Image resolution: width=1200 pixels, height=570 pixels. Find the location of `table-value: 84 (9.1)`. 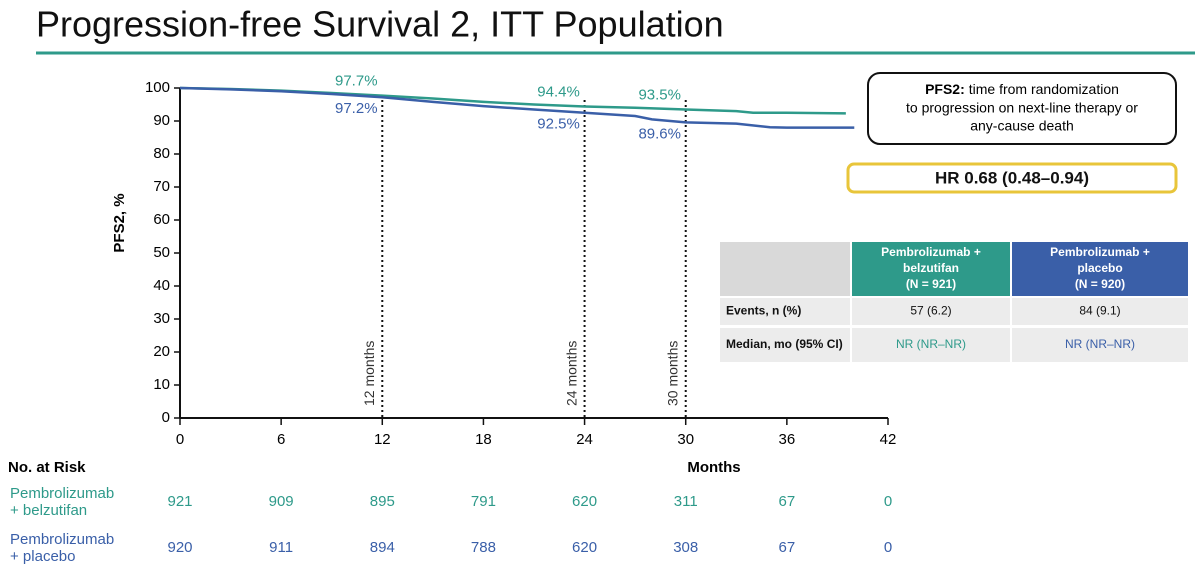

table-value: 84 (9.1) is located at coordinates (1099, 311).